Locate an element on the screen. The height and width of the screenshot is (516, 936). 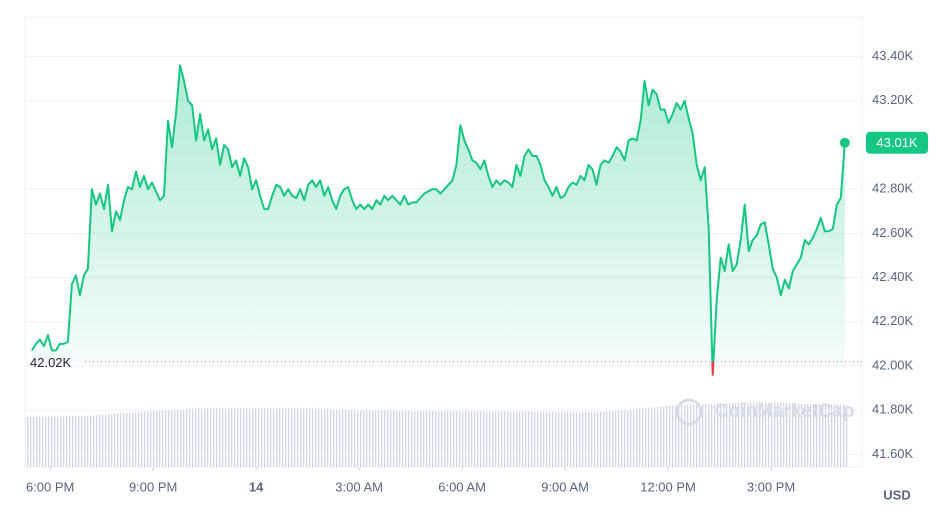
x-tick-label: 9:00 PM is located at coordinates (153, 486).